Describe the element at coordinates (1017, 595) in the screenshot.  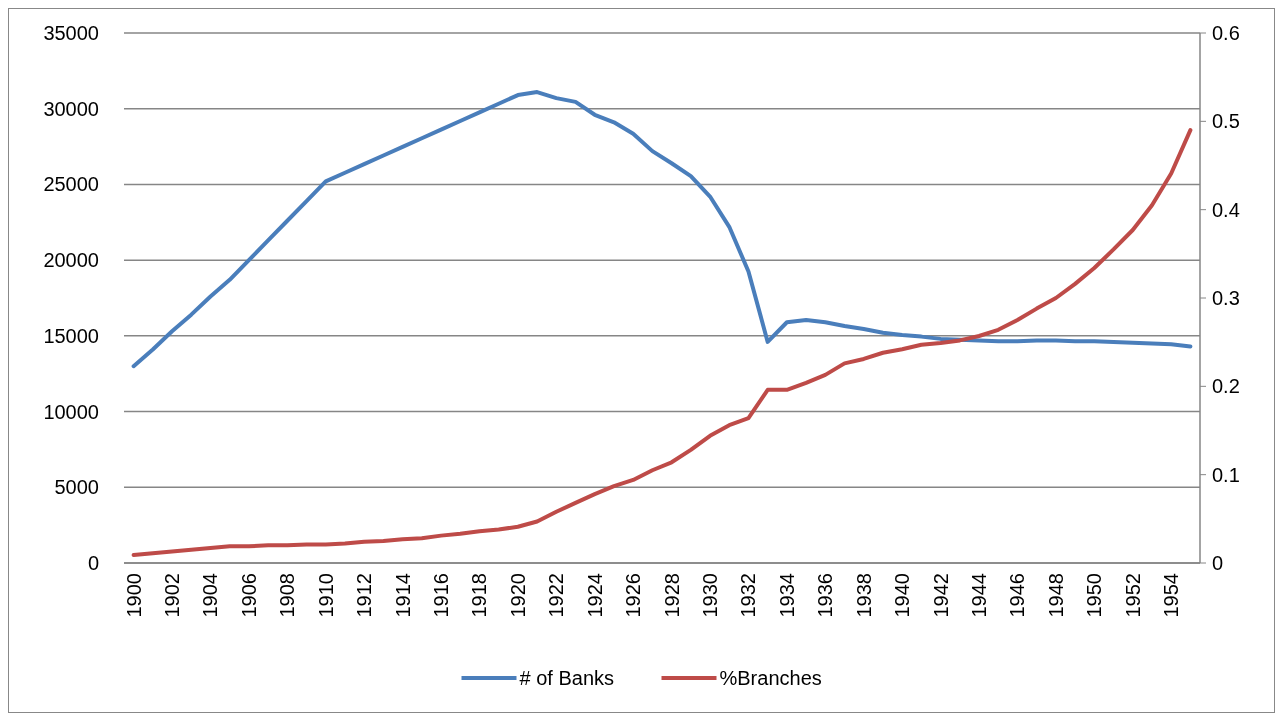
I see `x-tick-label: 1946` at that location.